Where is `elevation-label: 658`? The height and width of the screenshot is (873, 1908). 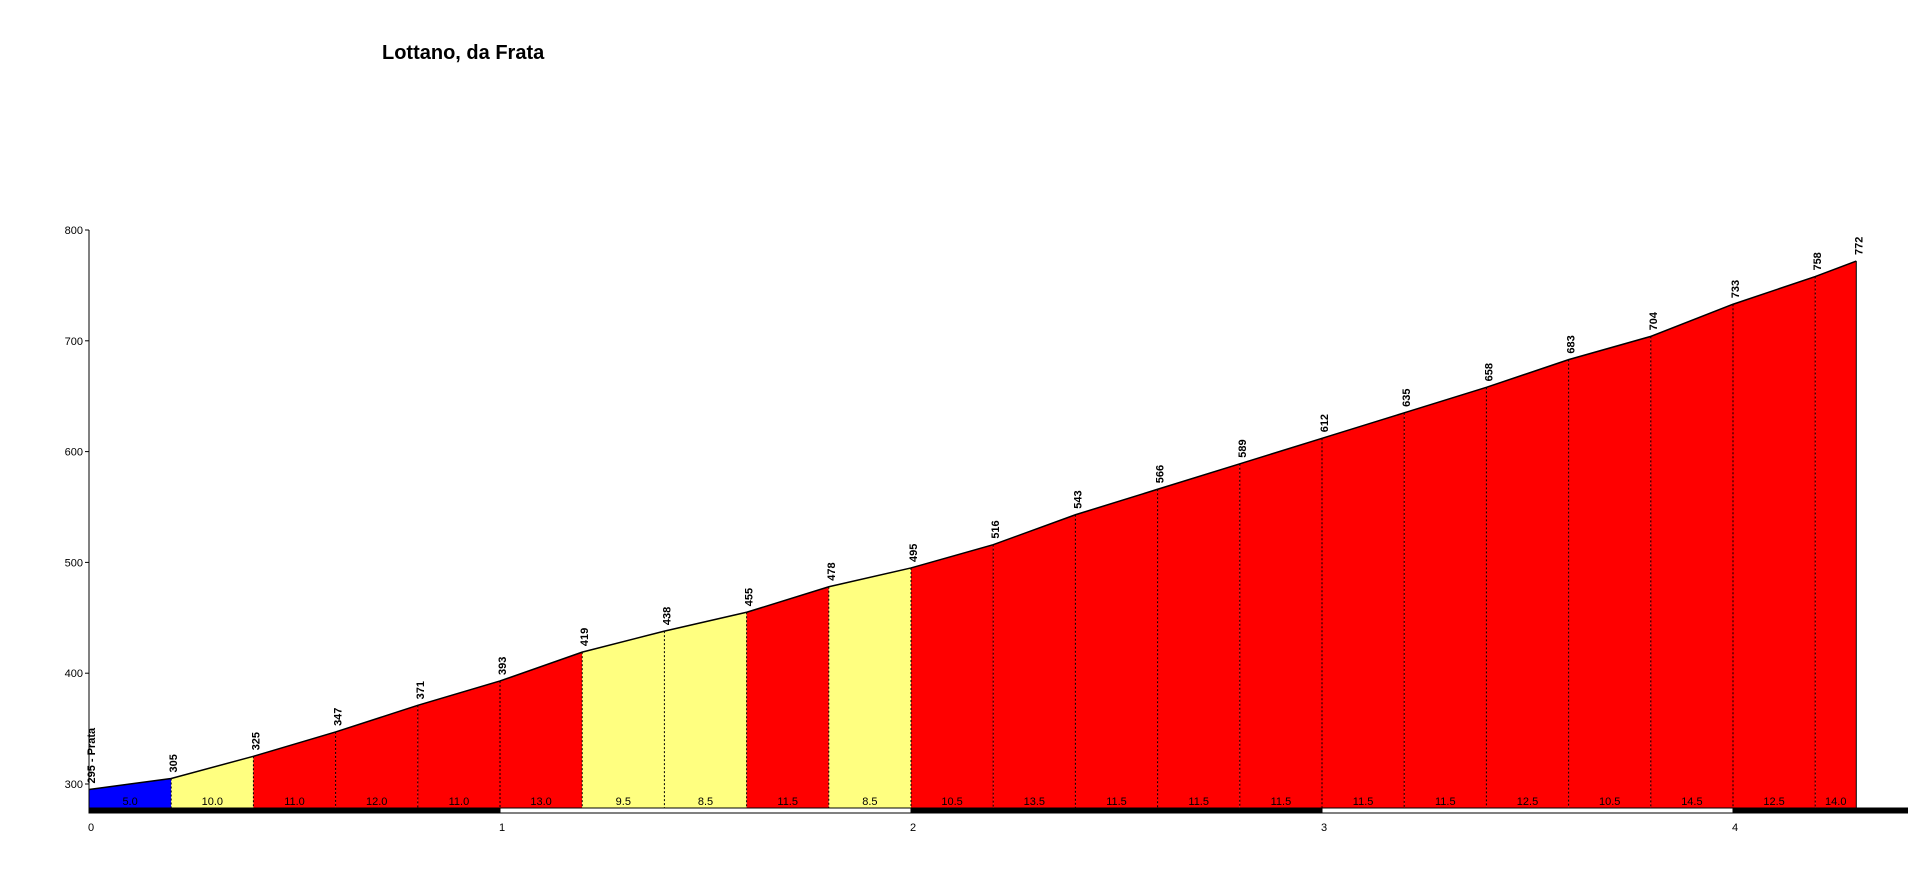
elevation-label: 658 is located at coordinates (1489, 372).